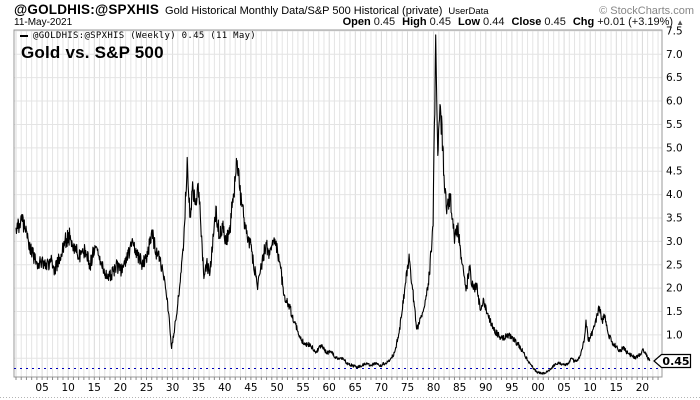  Describe the element at coordinates (674, 102) in the screenshot. I see `svg-text: 6.0` at that location.